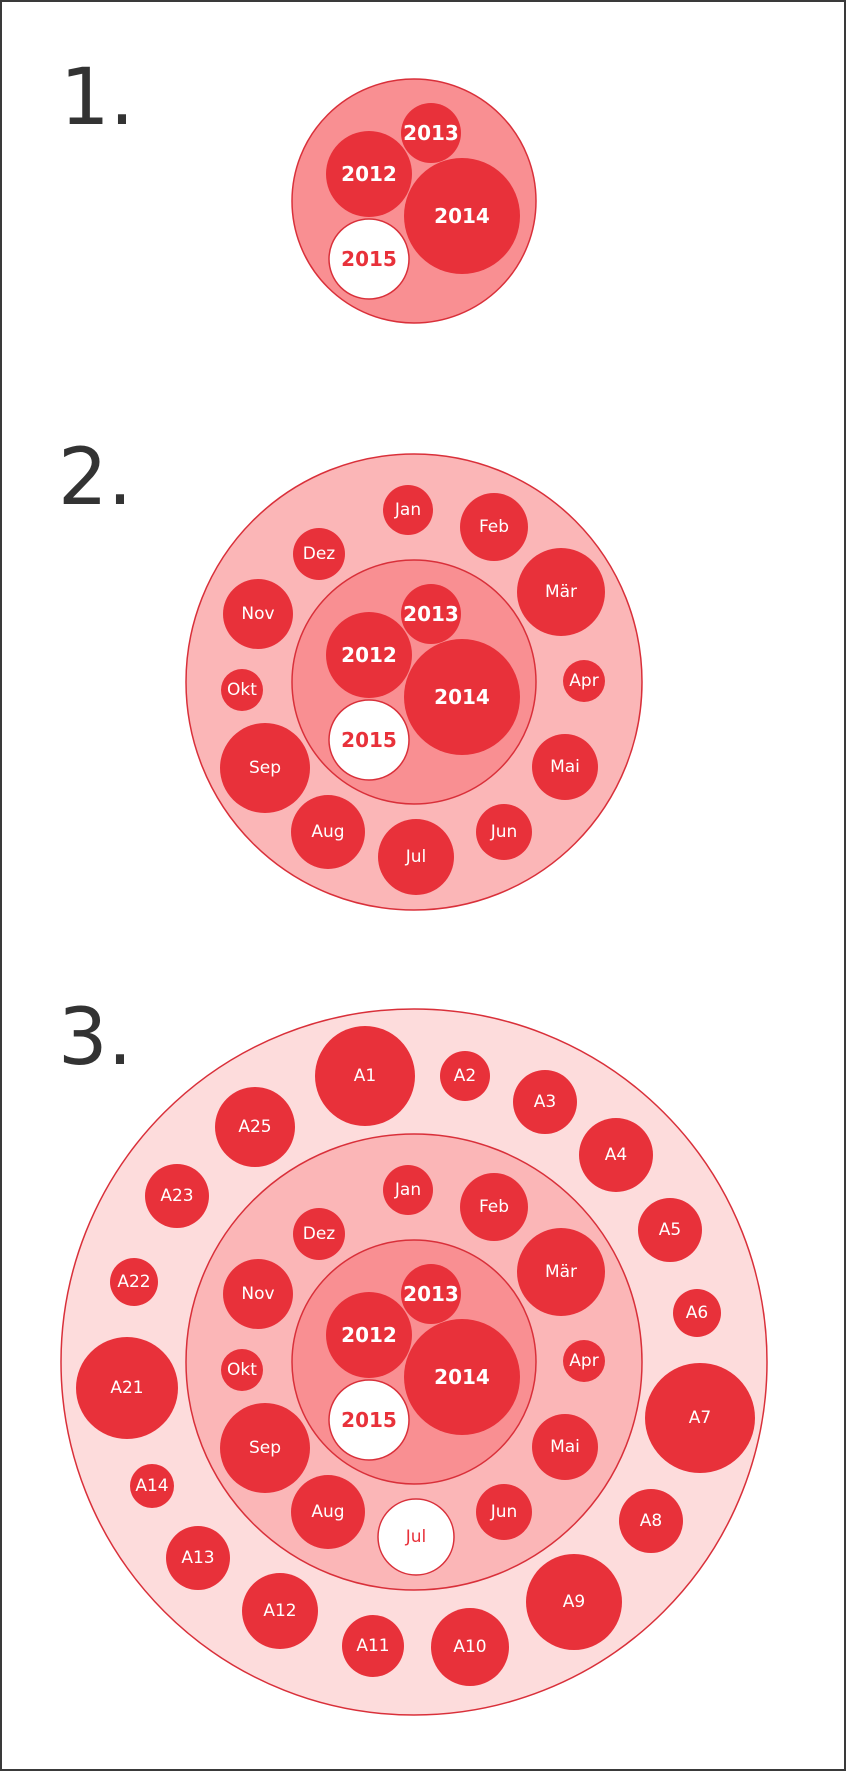 This screenshot has width=846, height=1773. I want to click on area-label-a2: A2, so click(465, 1076).